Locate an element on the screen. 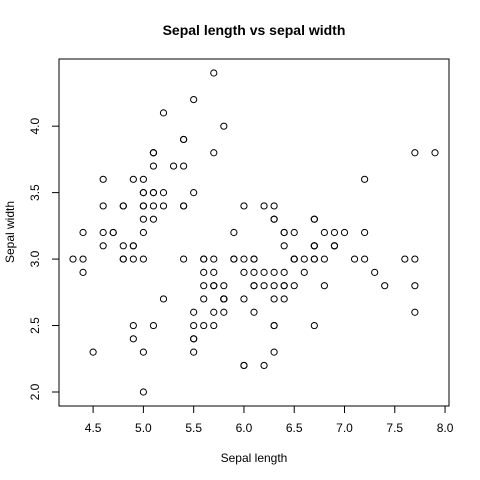  y-tick-label: 4.0 is located at coordinates (35, 126).